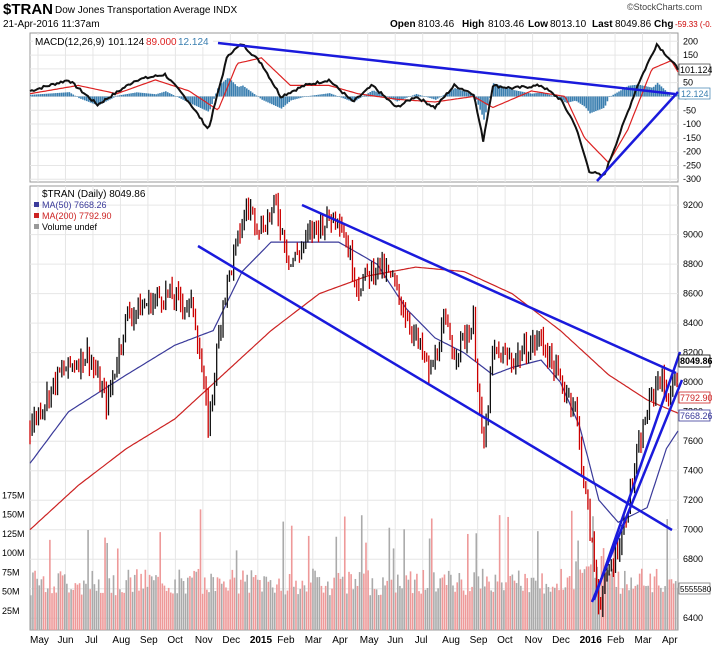 This screenshot has height=649, width=712. I want to click on volume-tag-text: 5555580, so click(696, 589).